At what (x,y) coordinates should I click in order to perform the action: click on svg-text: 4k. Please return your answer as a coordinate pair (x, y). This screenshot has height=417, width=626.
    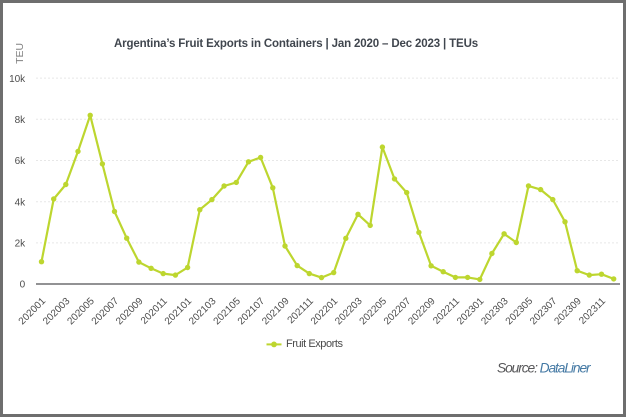
    Looking at the image, I should click on (21, 202).